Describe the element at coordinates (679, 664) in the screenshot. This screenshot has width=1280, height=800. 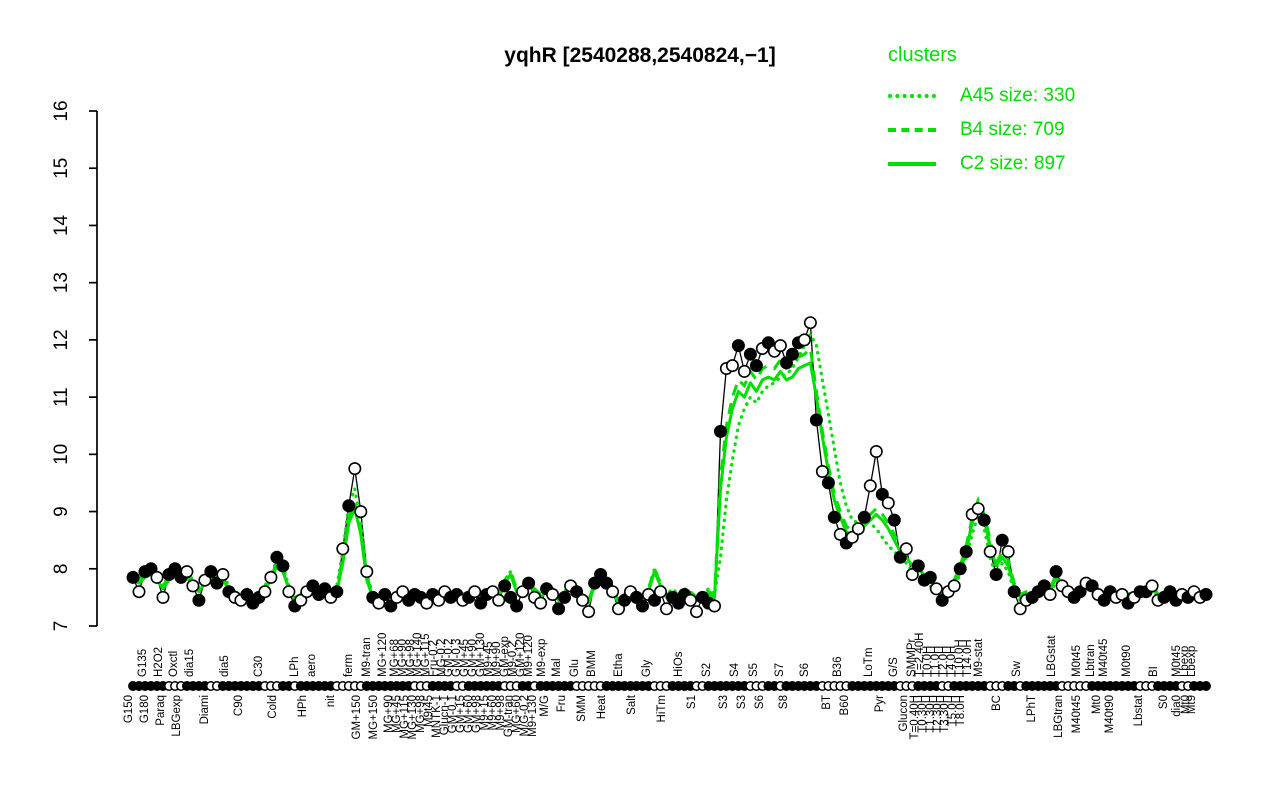
I see `x-label-top: HiOs` at that location.